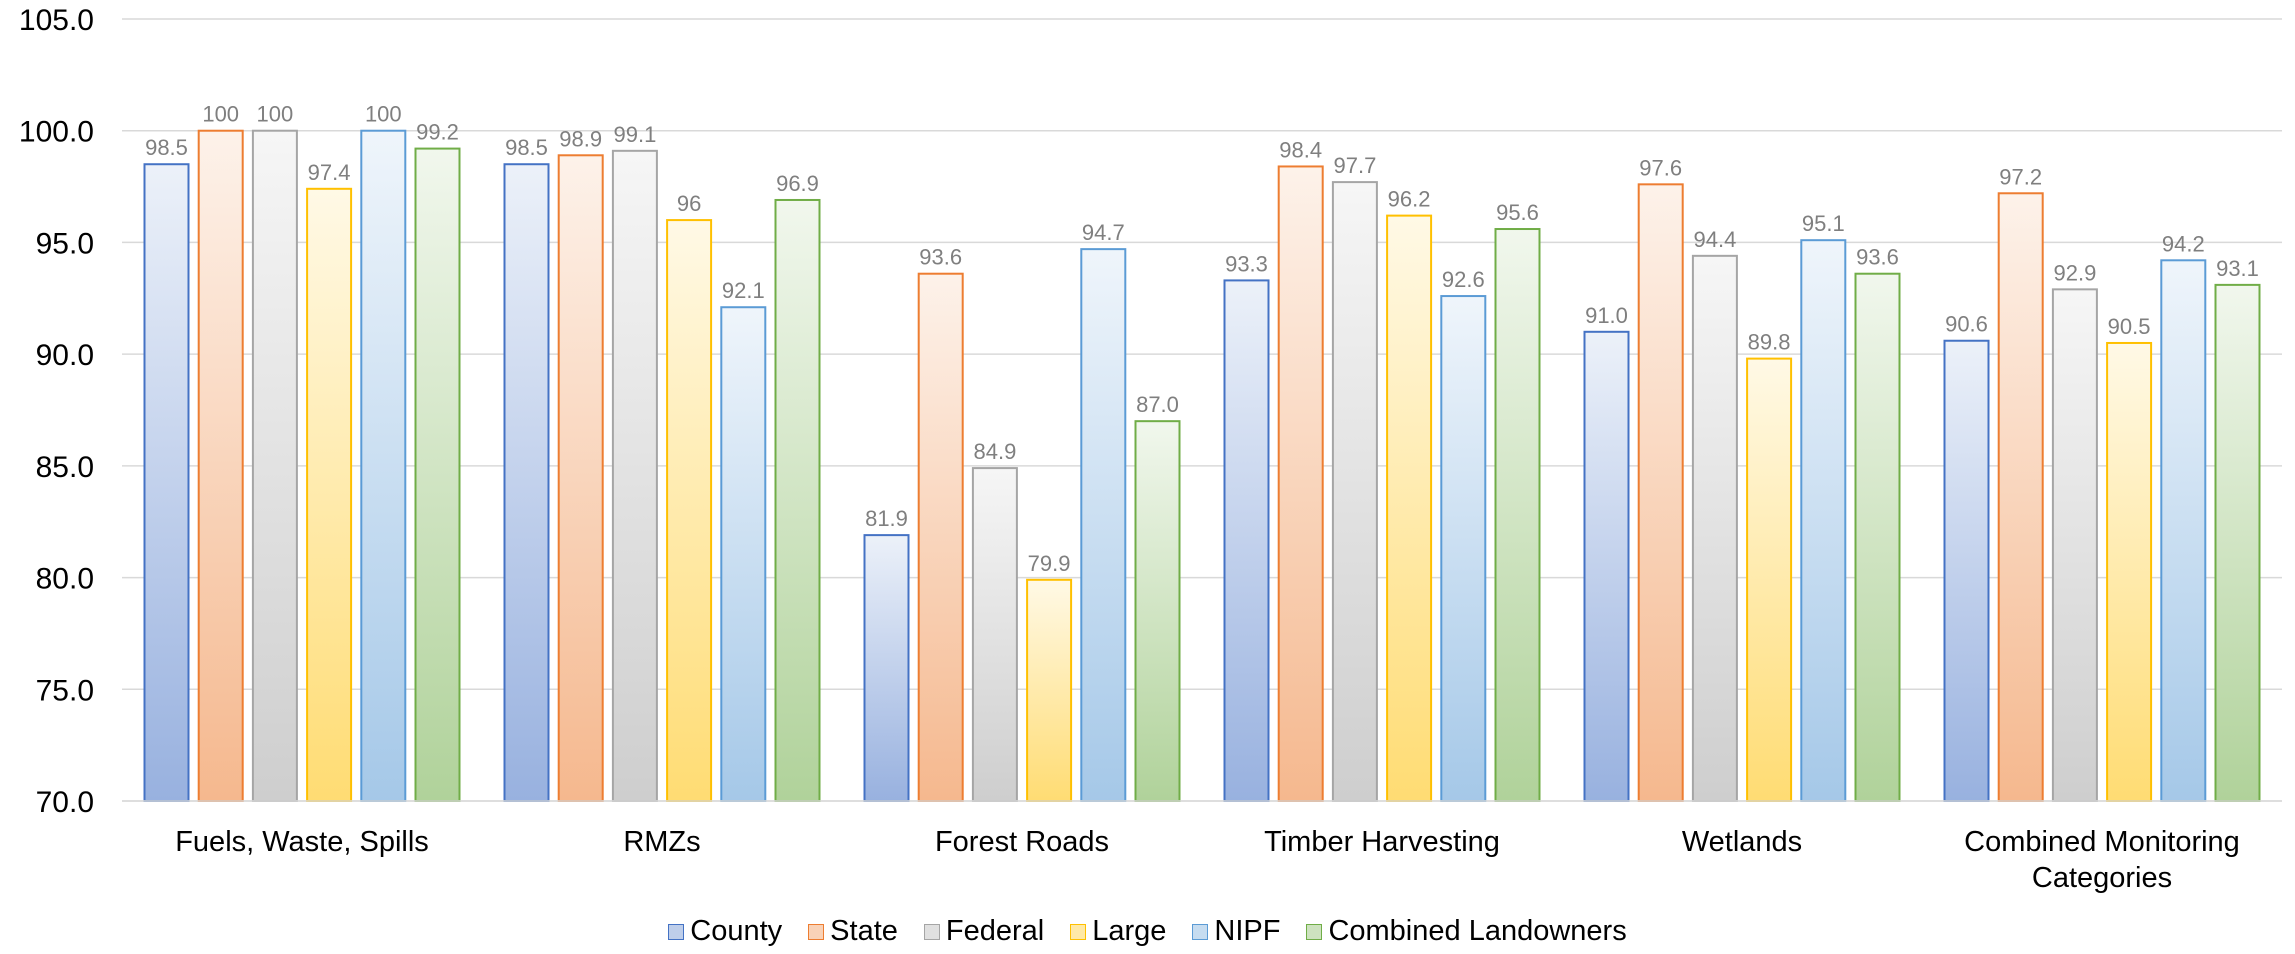  I want to click on data-label: 98.9, so click(580, 138).